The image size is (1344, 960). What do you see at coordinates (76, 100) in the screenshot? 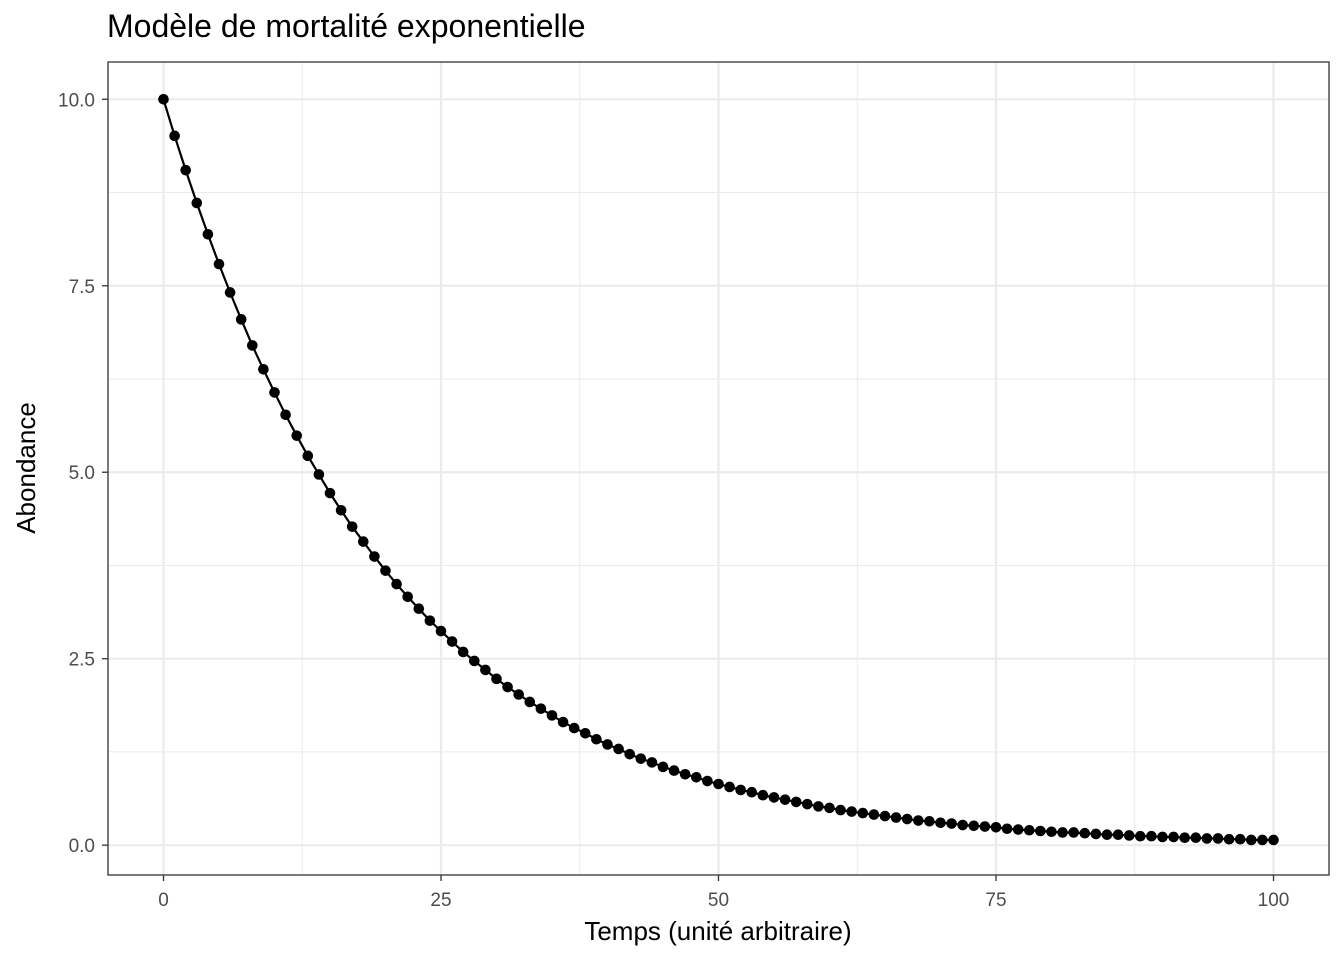
I see `y-tick-label: 10.0` at bounding box center [76, 100].